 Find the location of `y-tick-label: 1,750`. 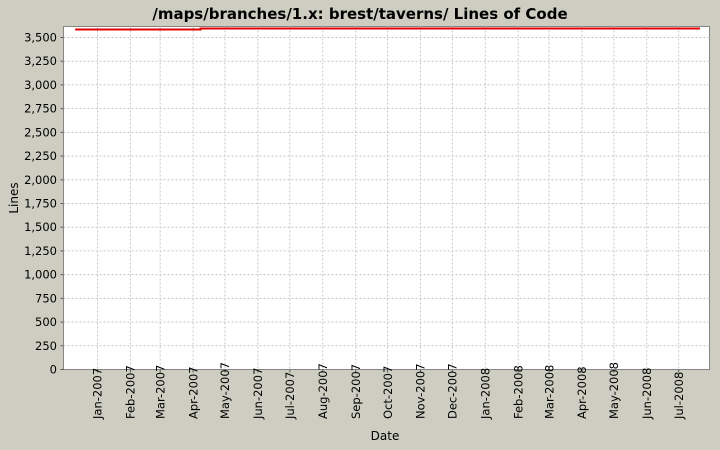

y-tick-label: 1,750 is located at coordinates (40, 204).